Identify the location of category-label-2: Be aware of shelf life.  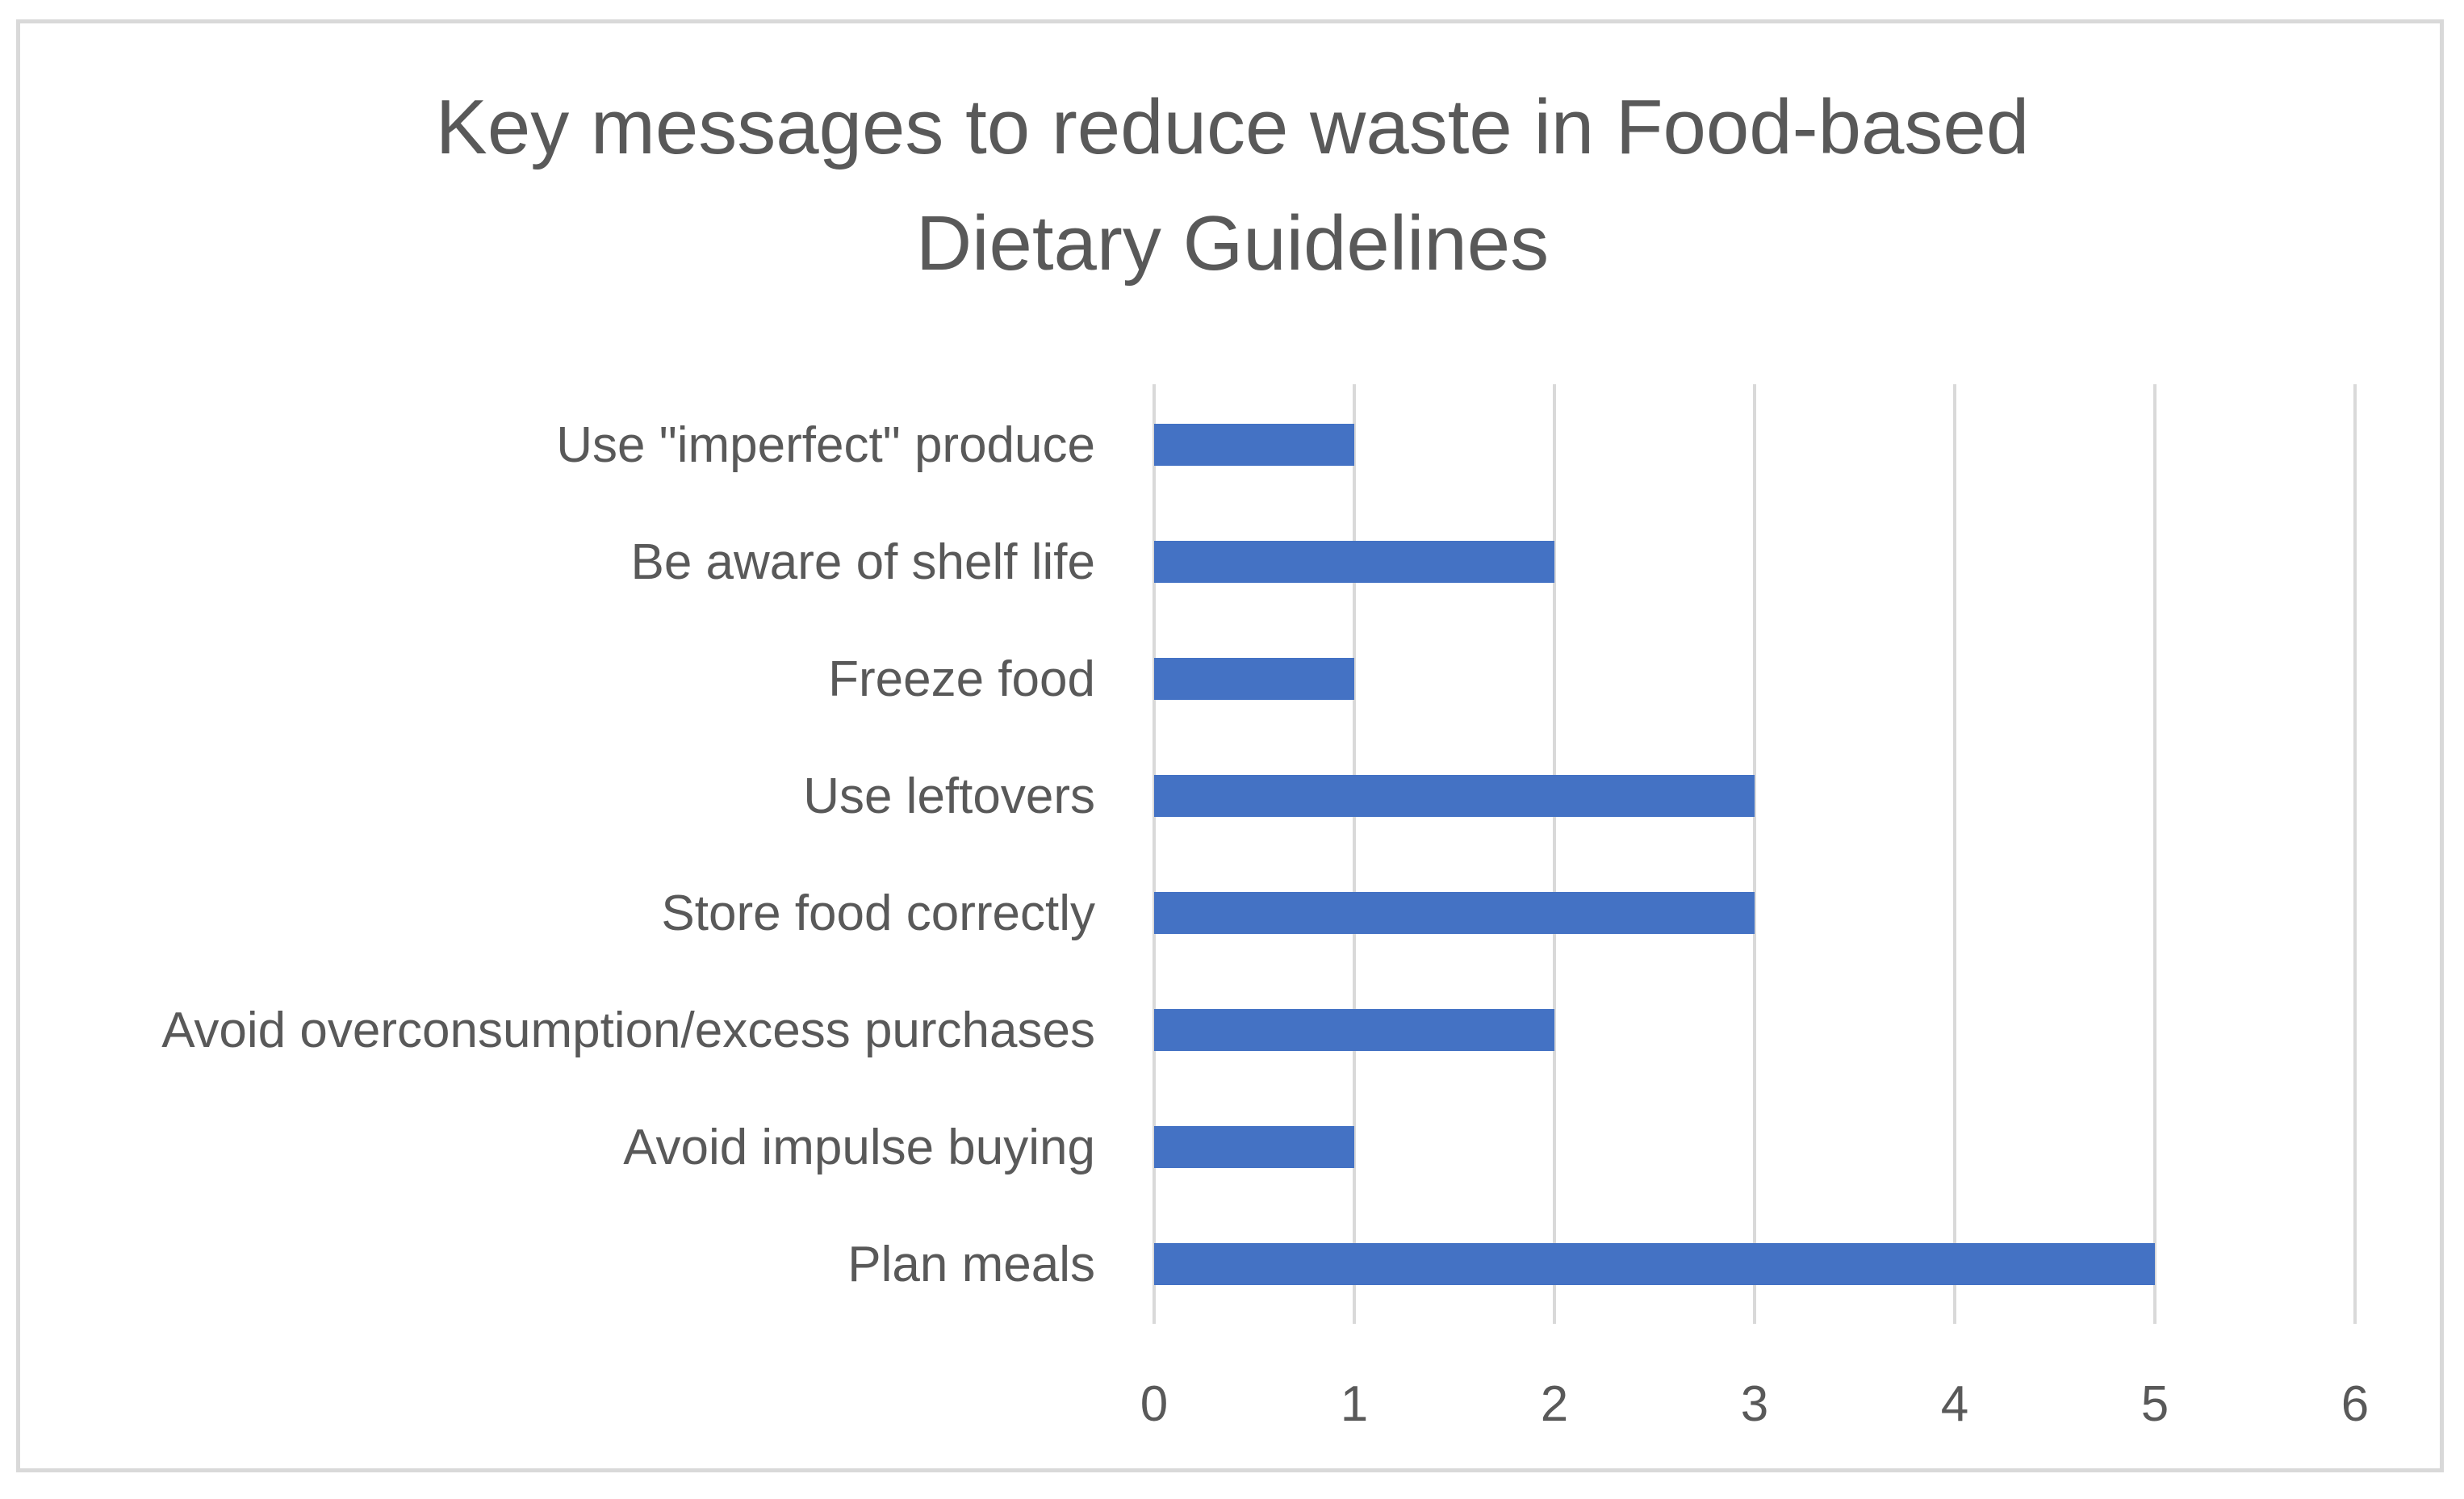
(863, 562).